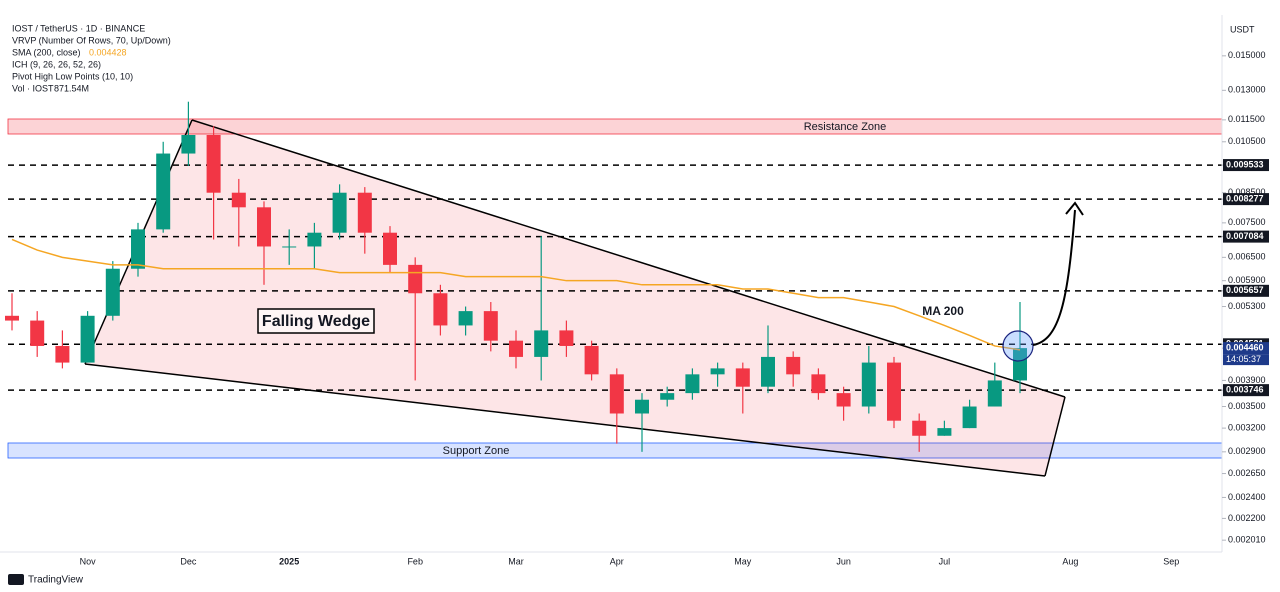  What do you see at coordinates (71, 88) in the screenshot?
I see `volume-value: 871.54M` at bounding box center [71, 88].